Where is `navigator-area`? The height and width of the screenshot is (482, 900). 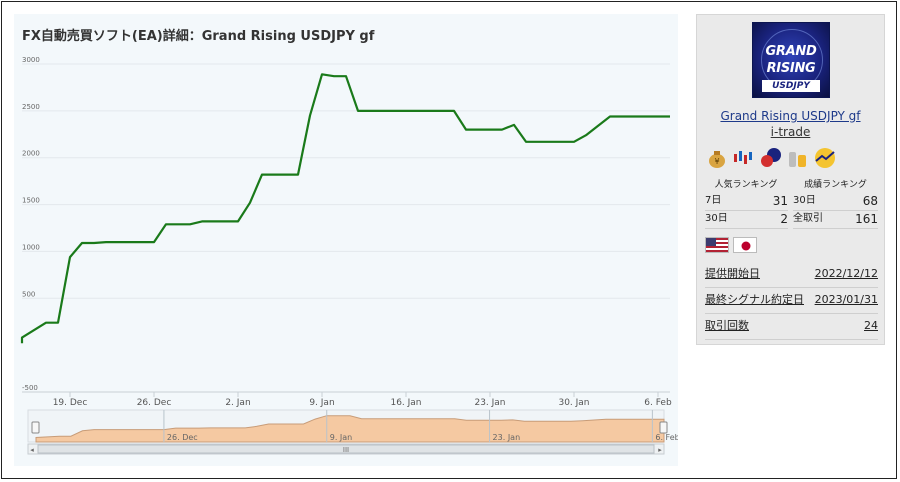
navigator-area is located at coordinates (350, 429).